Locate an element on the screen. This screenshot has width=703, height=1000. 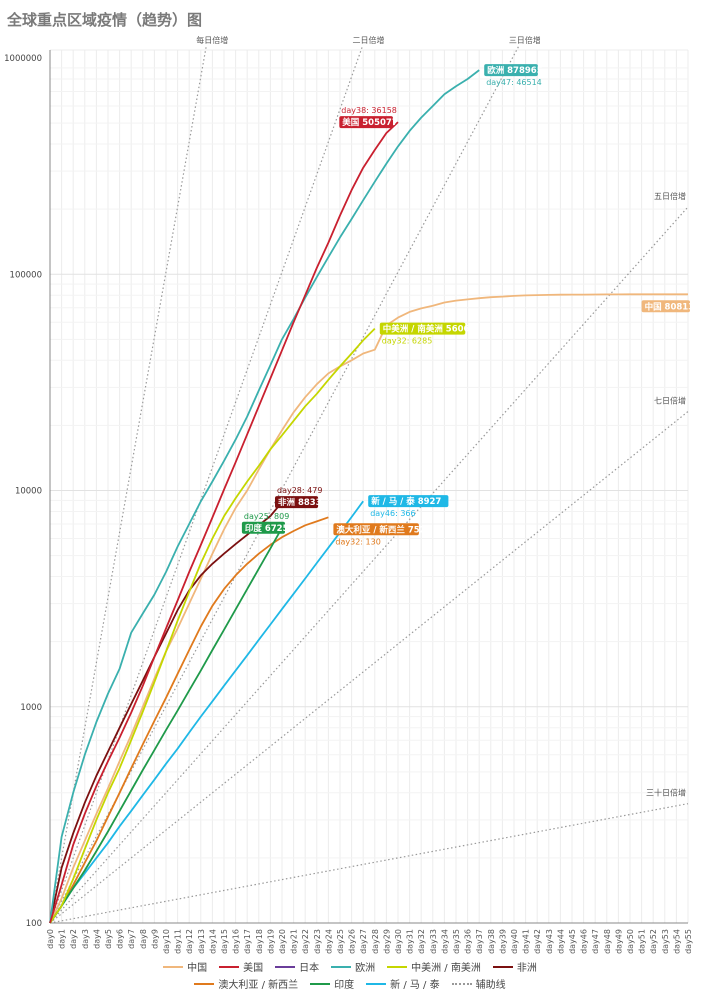
x-tick-label: day13 is located at coordinates (201, 941).